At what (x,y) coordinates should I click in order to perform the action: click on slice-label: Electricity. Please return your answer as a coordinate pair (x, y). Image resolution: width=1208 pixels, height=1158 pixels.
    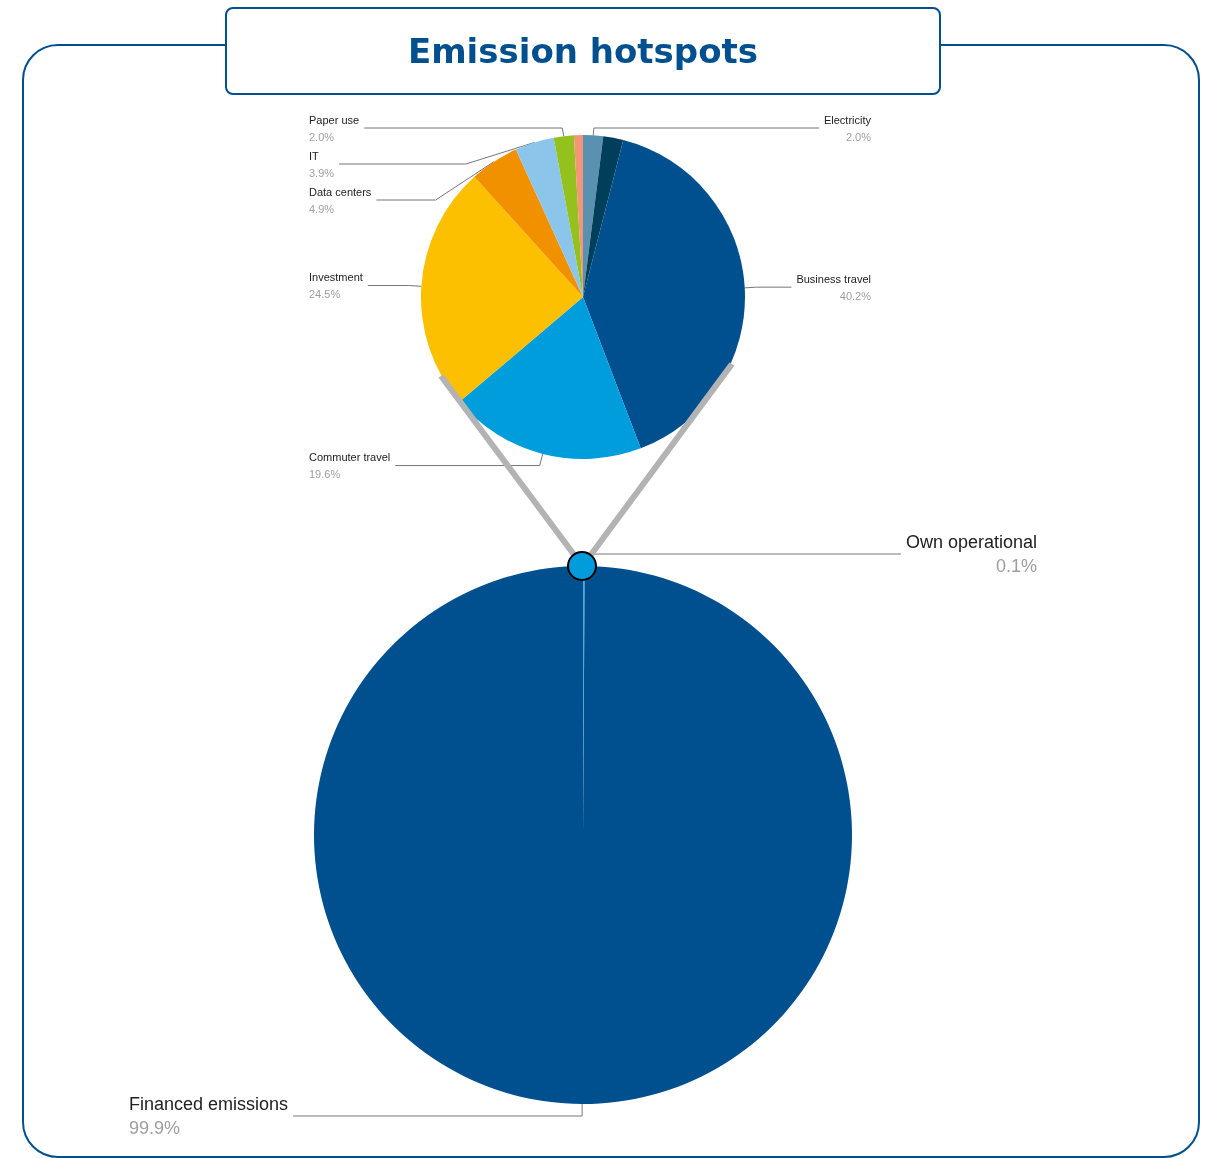
    Looking at the image, I should click on (847, 119).